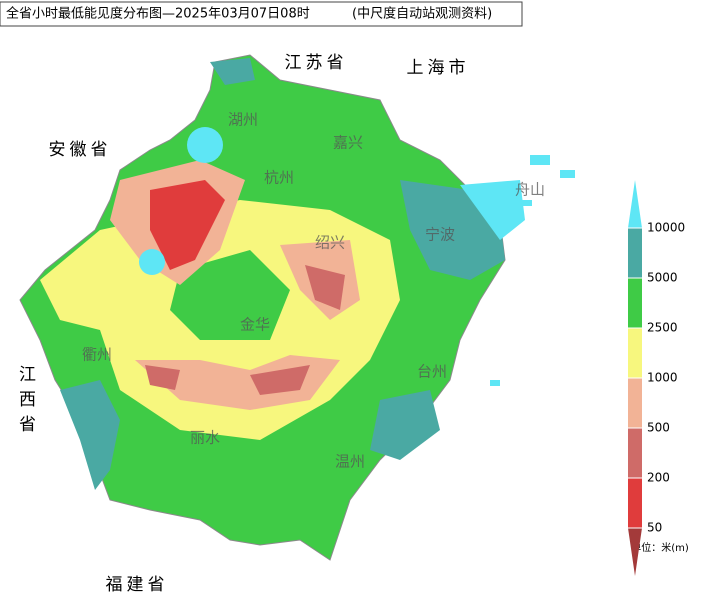 The image size is (720, 609). I want to click on legend-label: 50, so click(654, 528).